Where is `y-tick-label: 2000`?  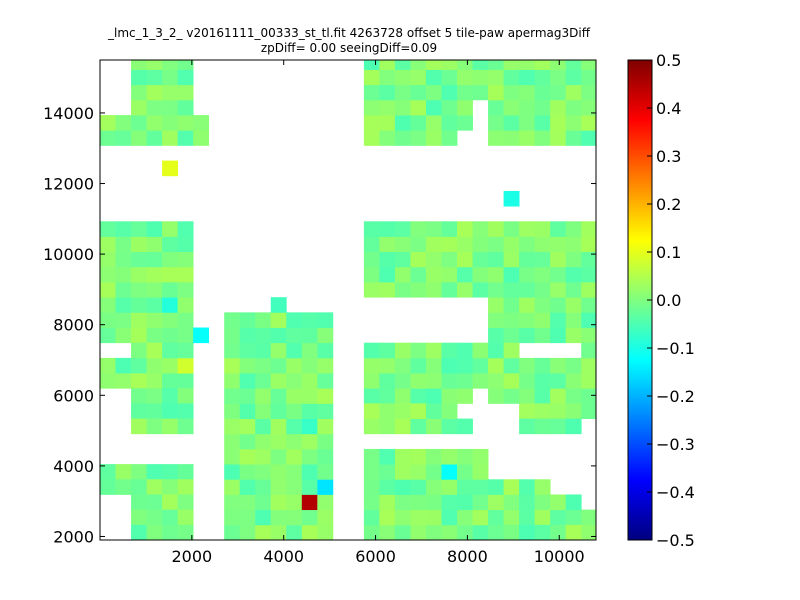
y-tick-label: 2000 is located at coordinates (73, 536).